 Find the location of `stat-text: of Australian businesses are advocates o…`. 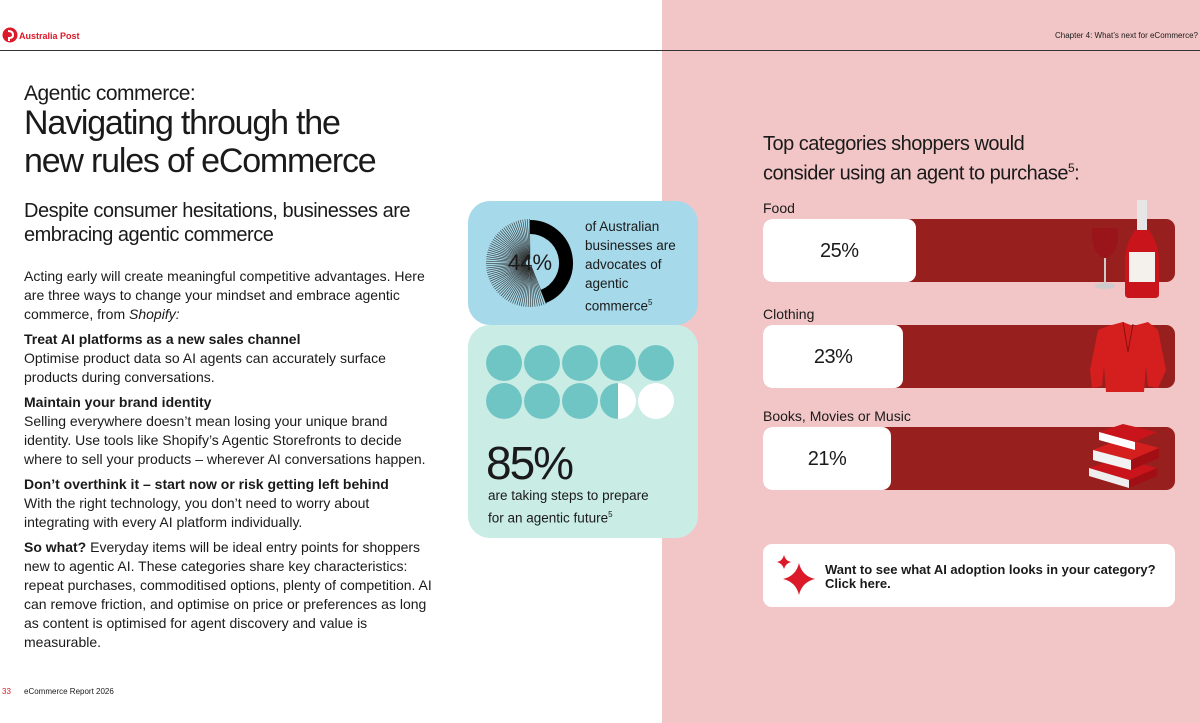

stat-text: of Australian businesses are advocates o… is located at coordinates (635, 266).